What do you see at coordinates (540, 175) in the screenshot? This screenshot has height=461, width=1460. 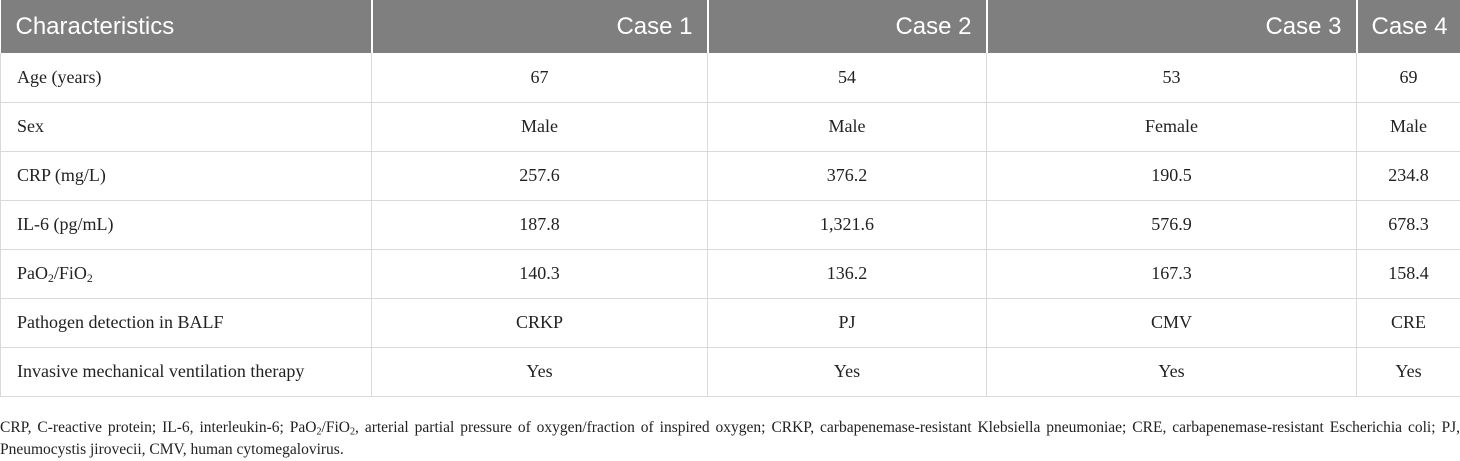 I see `cell-value: 257.6` at bounding box center [540, 175].